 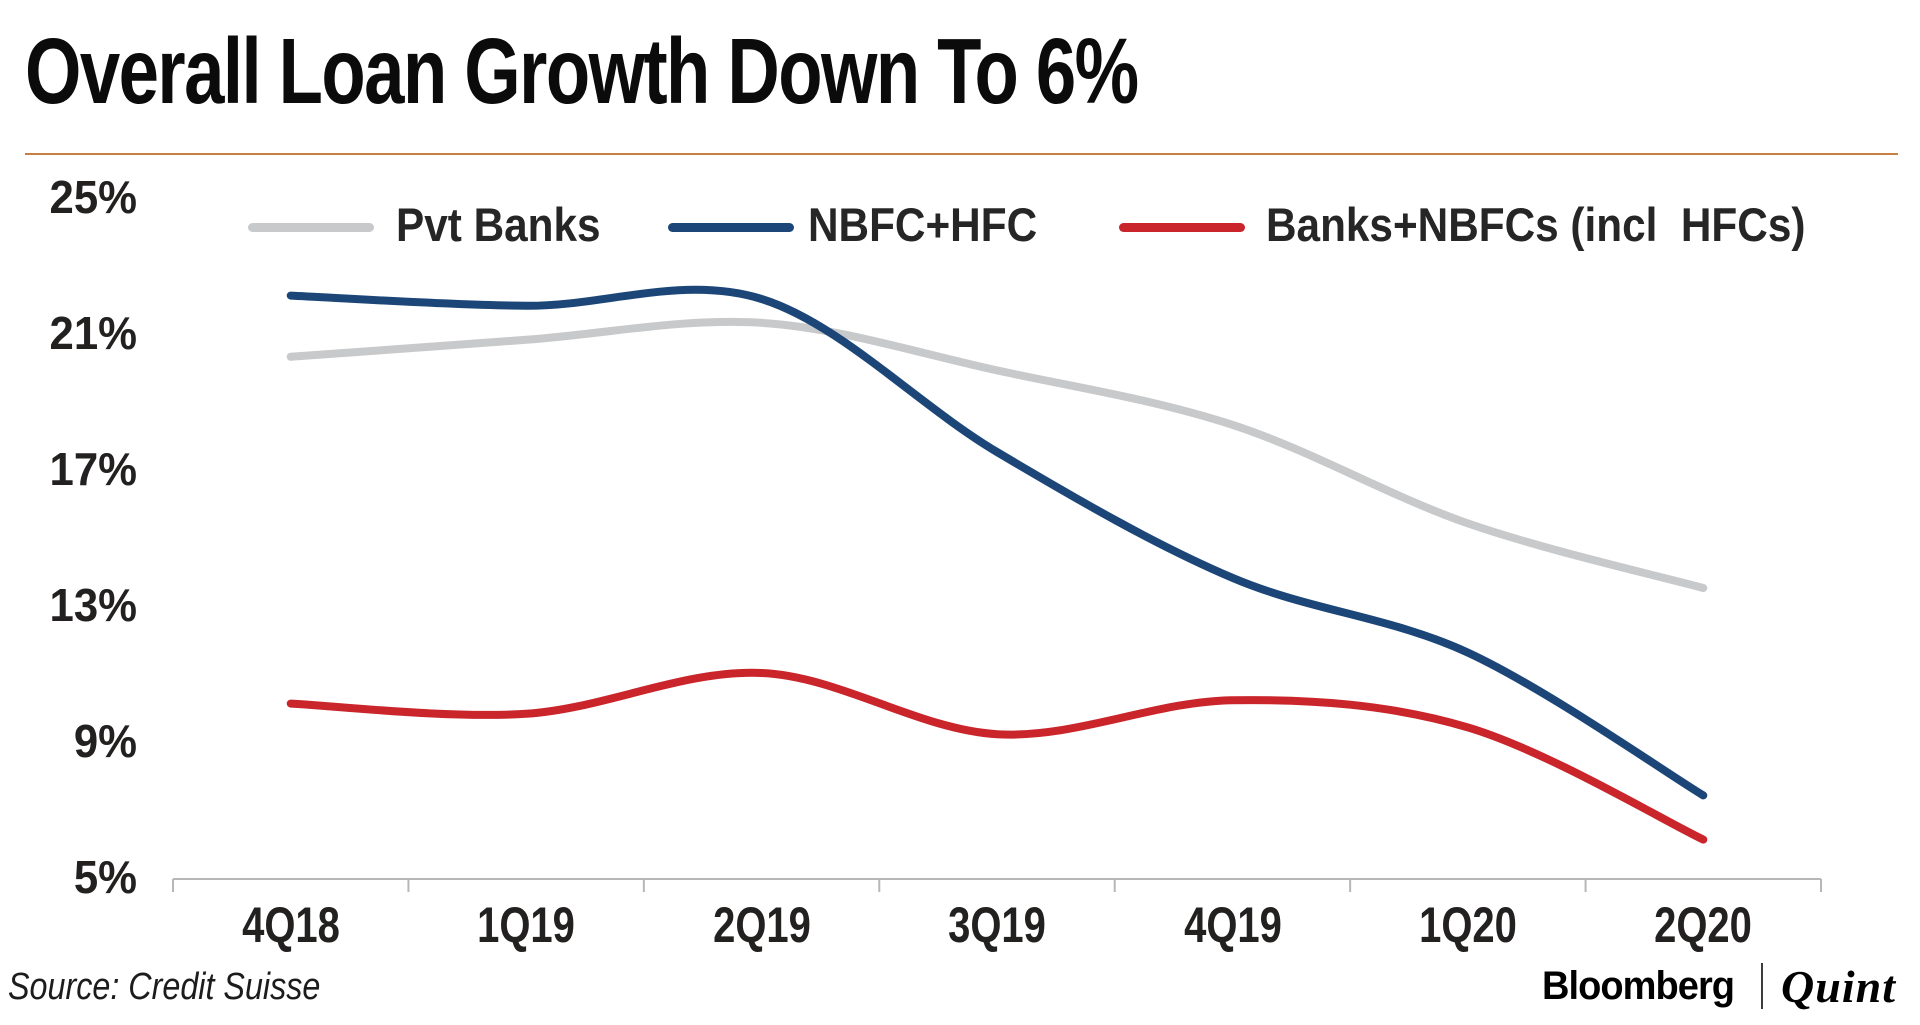 What do you see at coordinates (731, 227) in the screenshot?
I see `legend-swatch-nbfc-hfc` at bounding box center [731, 227].